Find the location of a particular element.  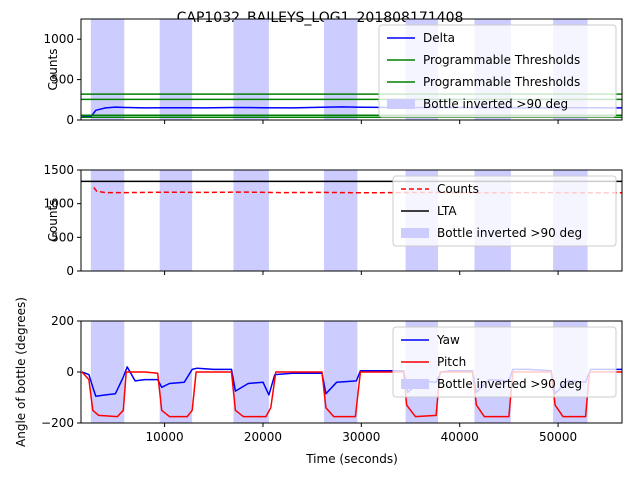

x-tick-label: 30000 is located at coordinates (361, 437).